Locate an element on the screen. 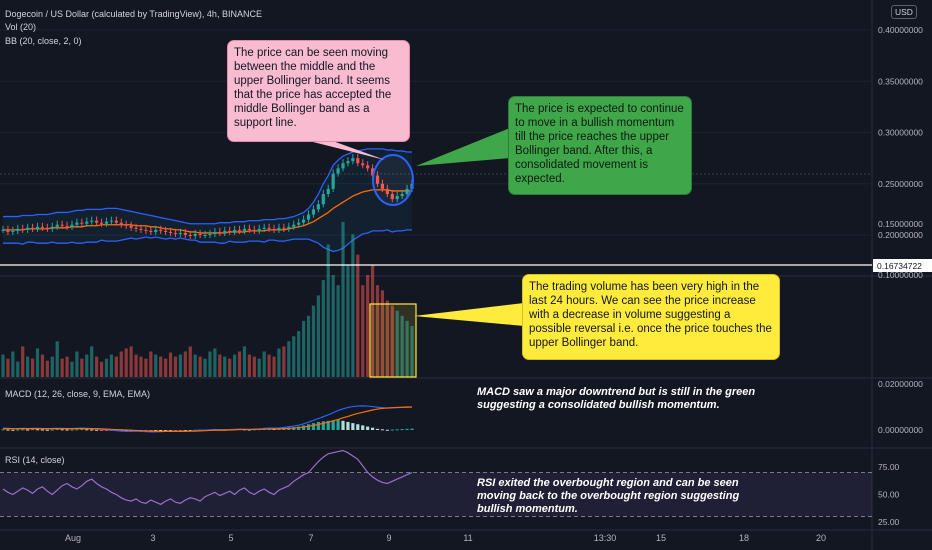 The width and height of the screenshot is (932, 550). currency-button: USD is located at coordinates (904, 12).